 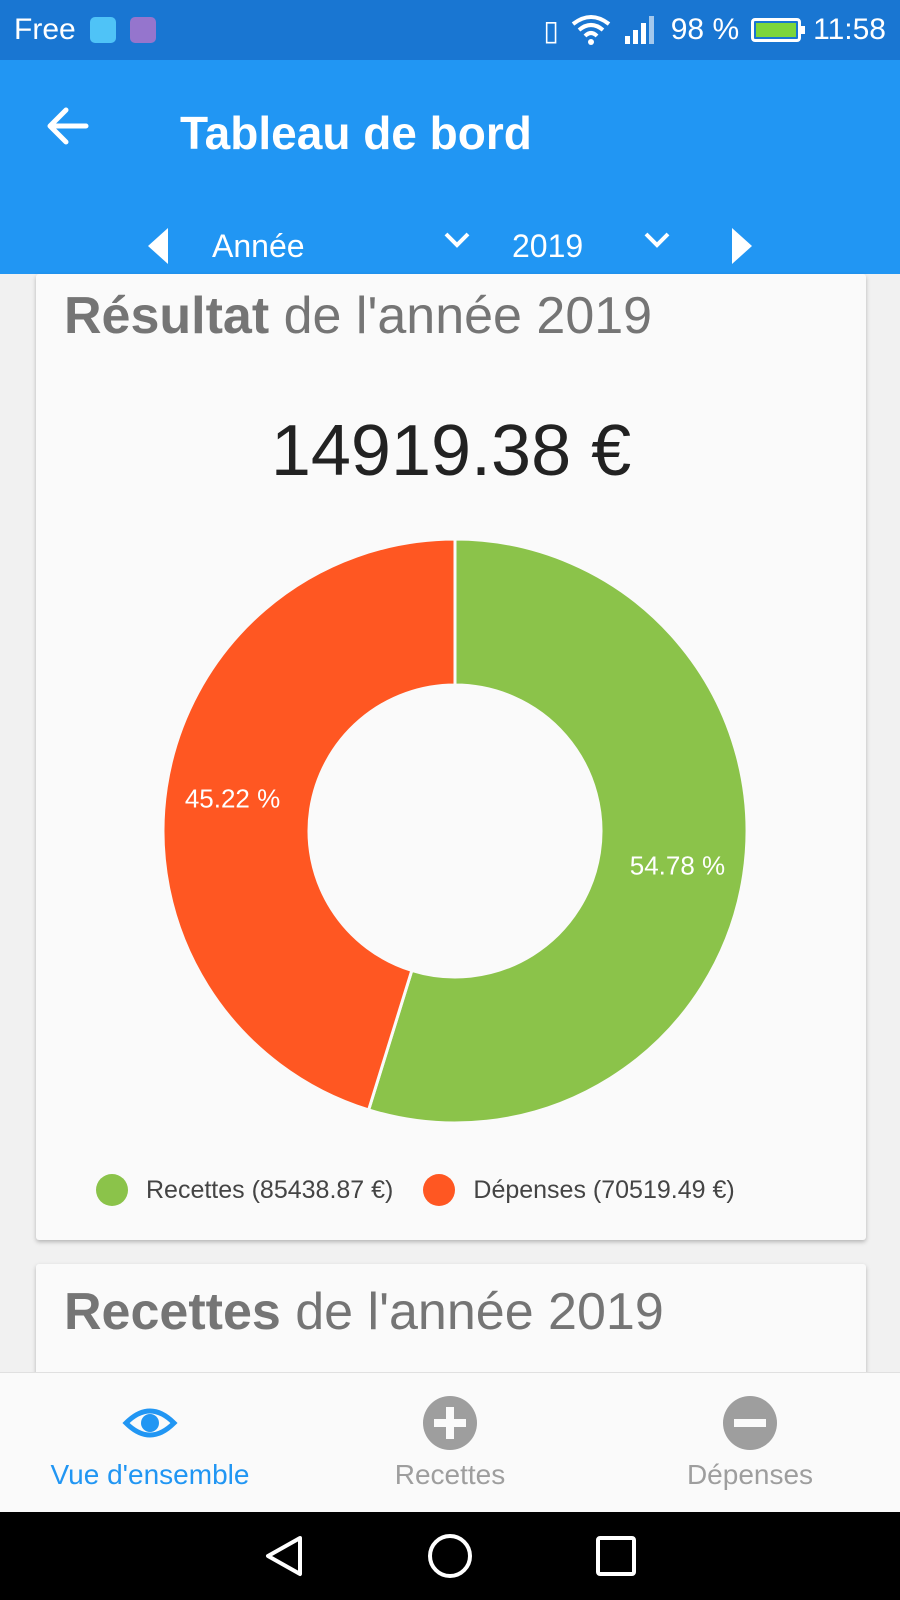 What do you see at coordinates (548, 246) in the screenshot?
I see `year-select: 2019` at bounding box center [548, 246].